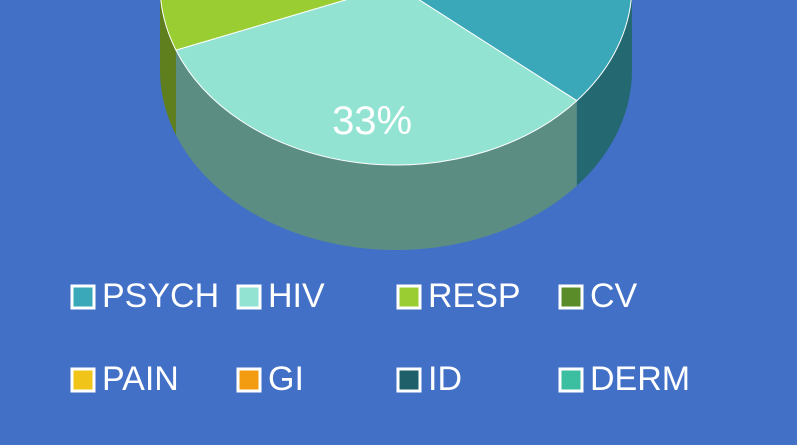 The height and width of the screenshot is (445, 797). Describe the element at coordinates (286, 379) in the screenshot. I see `legend-label: GI` at that location.